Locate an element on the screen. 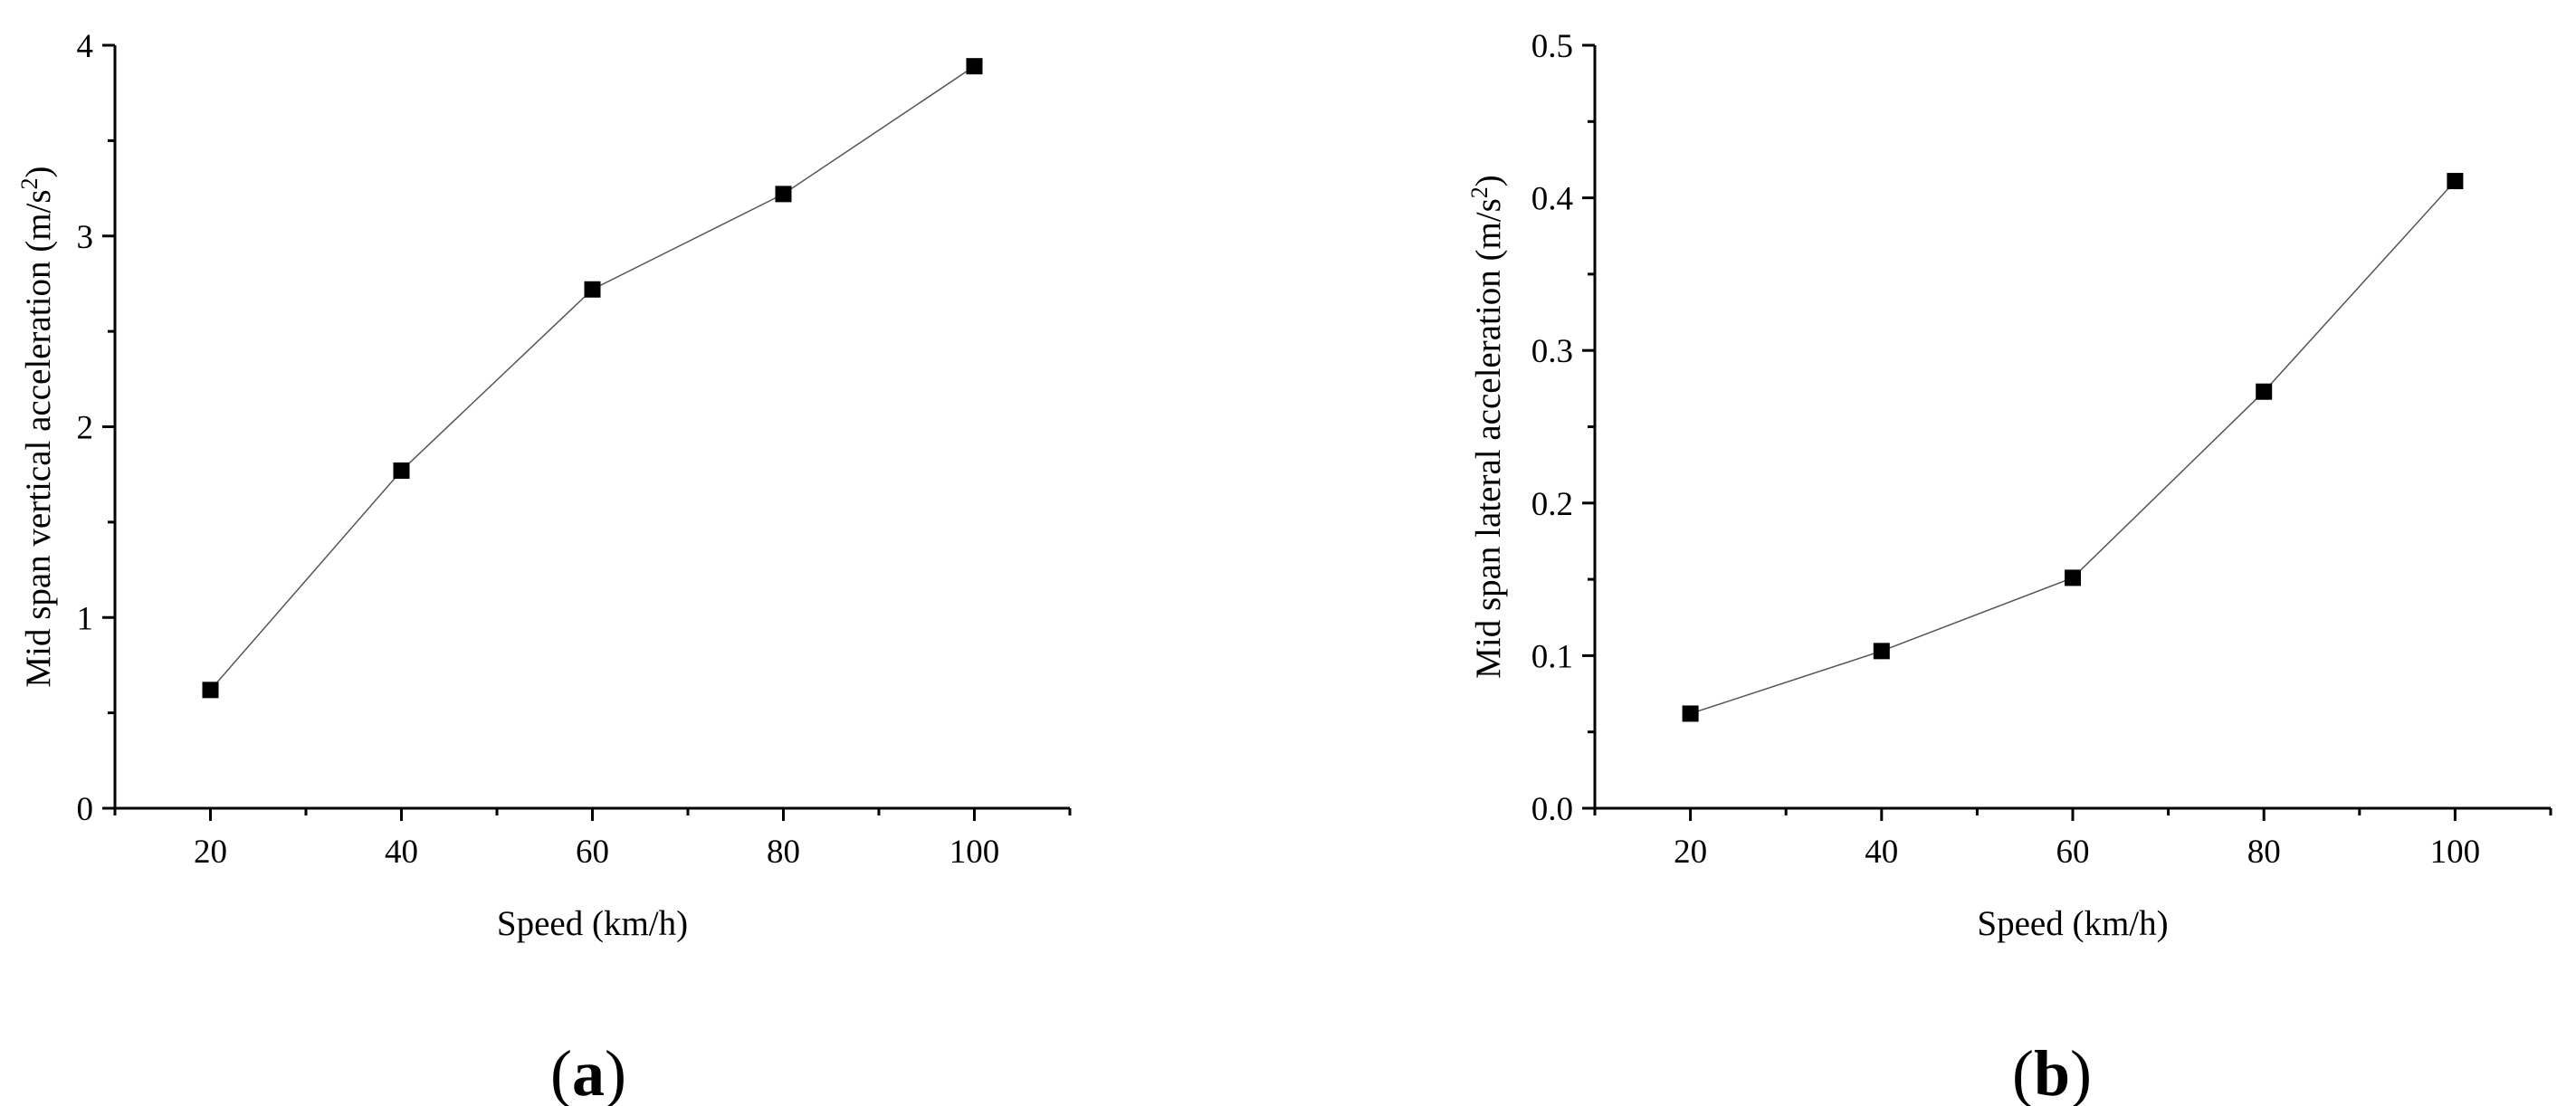 This screenshot has height=1106, width=2576. y-tick-label: 0.3 is located at coordinates (1552, 351).